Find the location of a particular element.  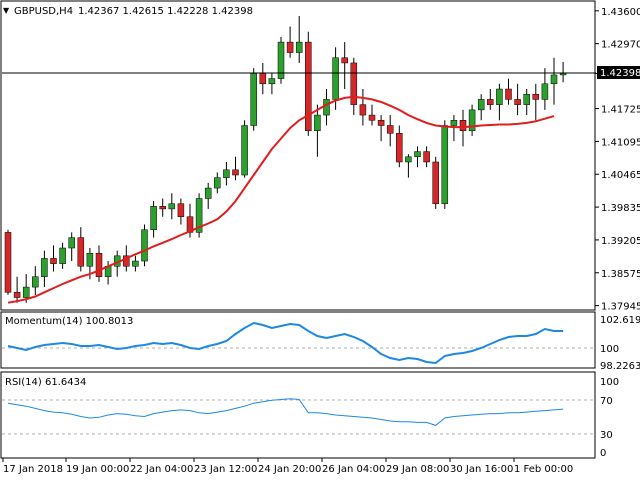

time-tick-label: 19 Jan 00:00 is located at coordinates (97, 469).